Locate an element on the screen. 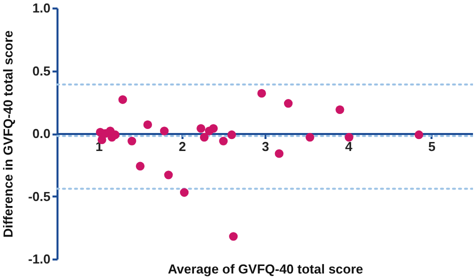 The height and width of the screenshot is (277, 474). y-tick-label: 0.0 is located at coordinates (41, 133).